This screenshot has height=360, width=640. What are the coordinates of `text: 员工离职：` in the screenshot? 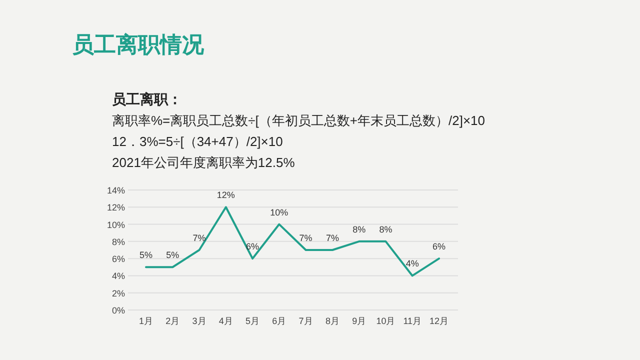 It's located at (147, 99).